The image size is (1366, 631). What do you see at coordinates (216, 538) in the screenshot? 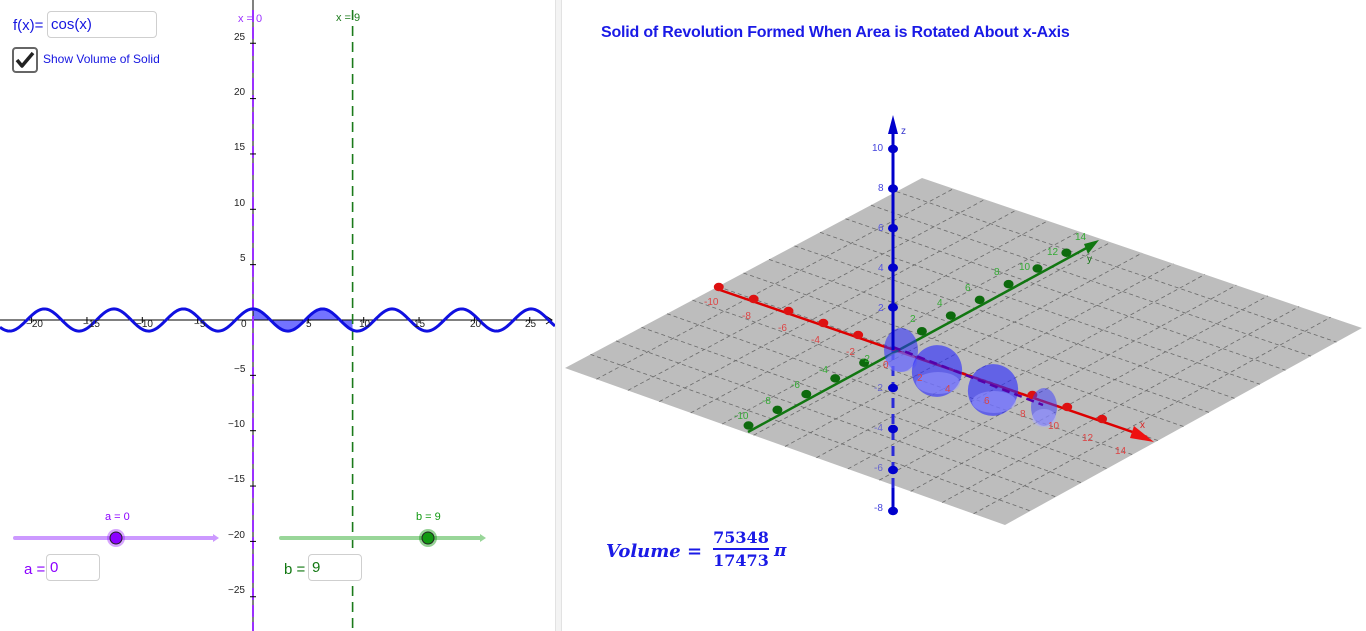
I see `slider-a-arrow-icon` at bounding box center [216, 538].